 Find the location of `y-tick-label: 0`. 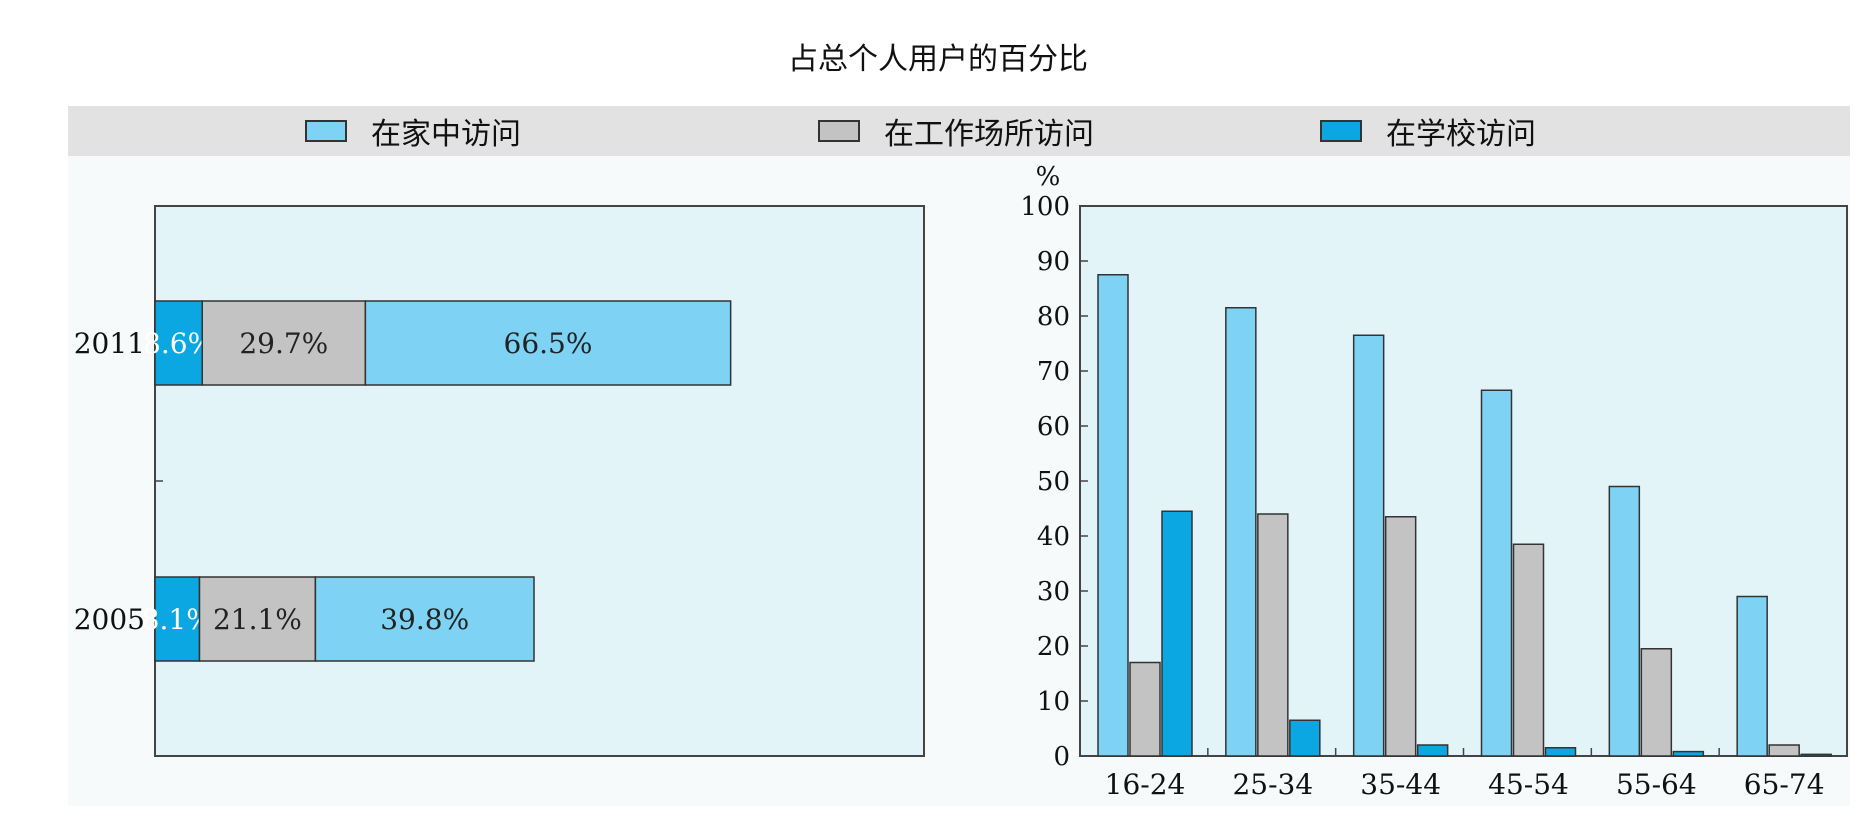

y-tick-label: 0 is located at coordinates (1061, 757).